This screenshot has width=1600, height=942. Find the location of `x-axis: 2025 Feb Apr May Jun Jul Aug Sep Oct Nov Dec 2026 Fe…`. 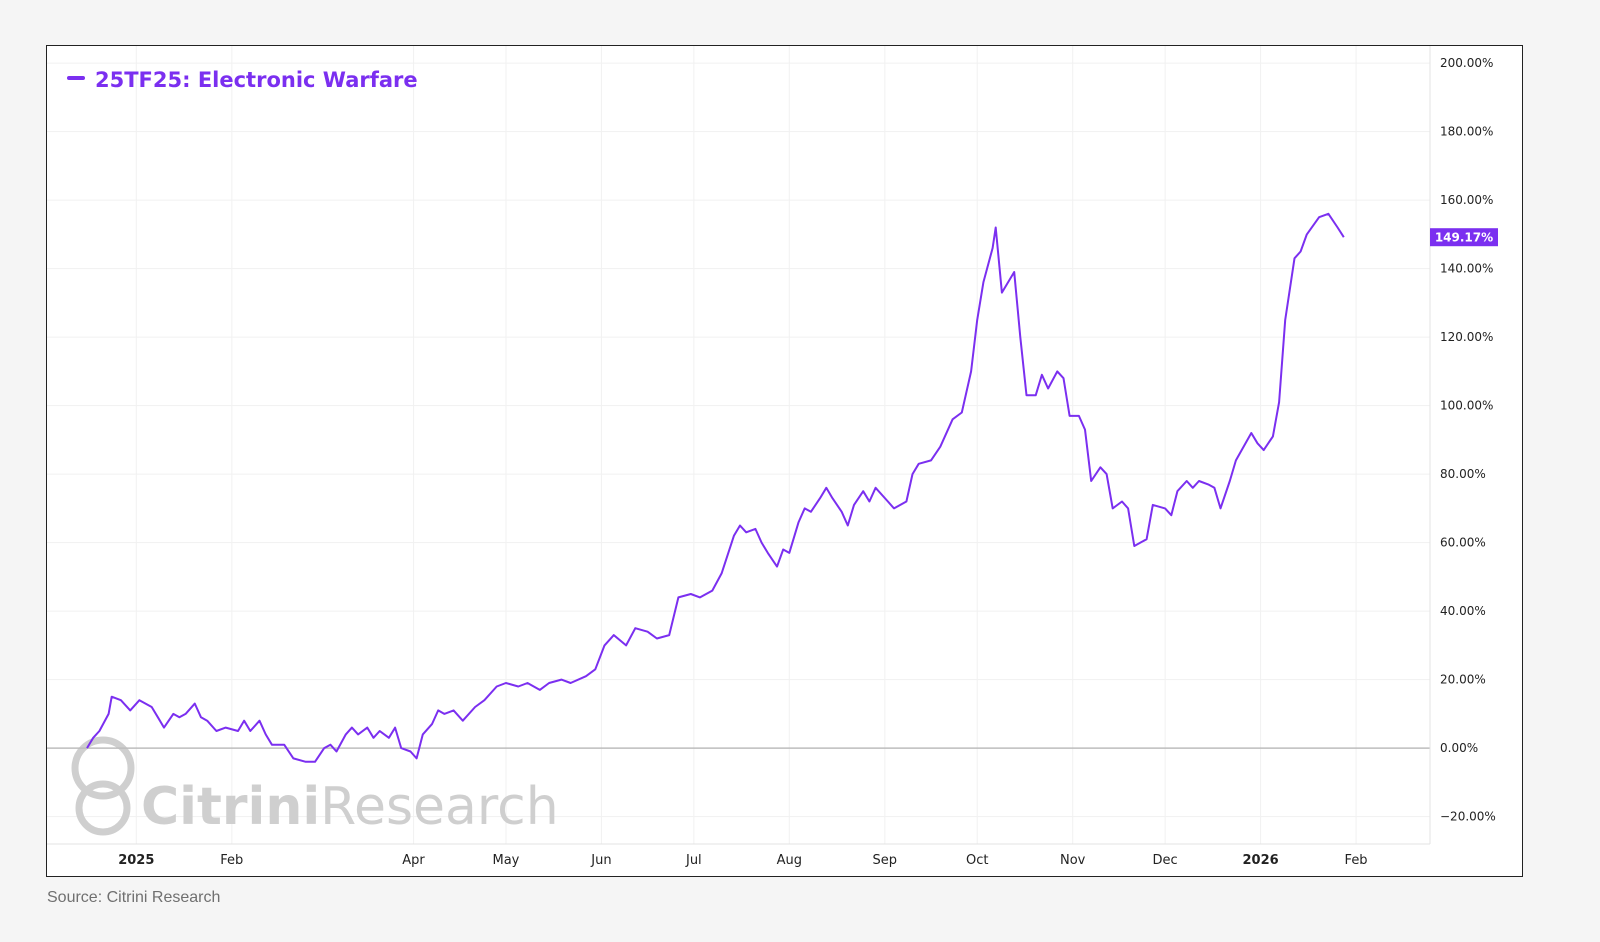

x-axis: 2025 Feb Apr May Jun Jul Aug Sep Oct Nov Dec 2026 Fe… is located at coordinates (738, 855).